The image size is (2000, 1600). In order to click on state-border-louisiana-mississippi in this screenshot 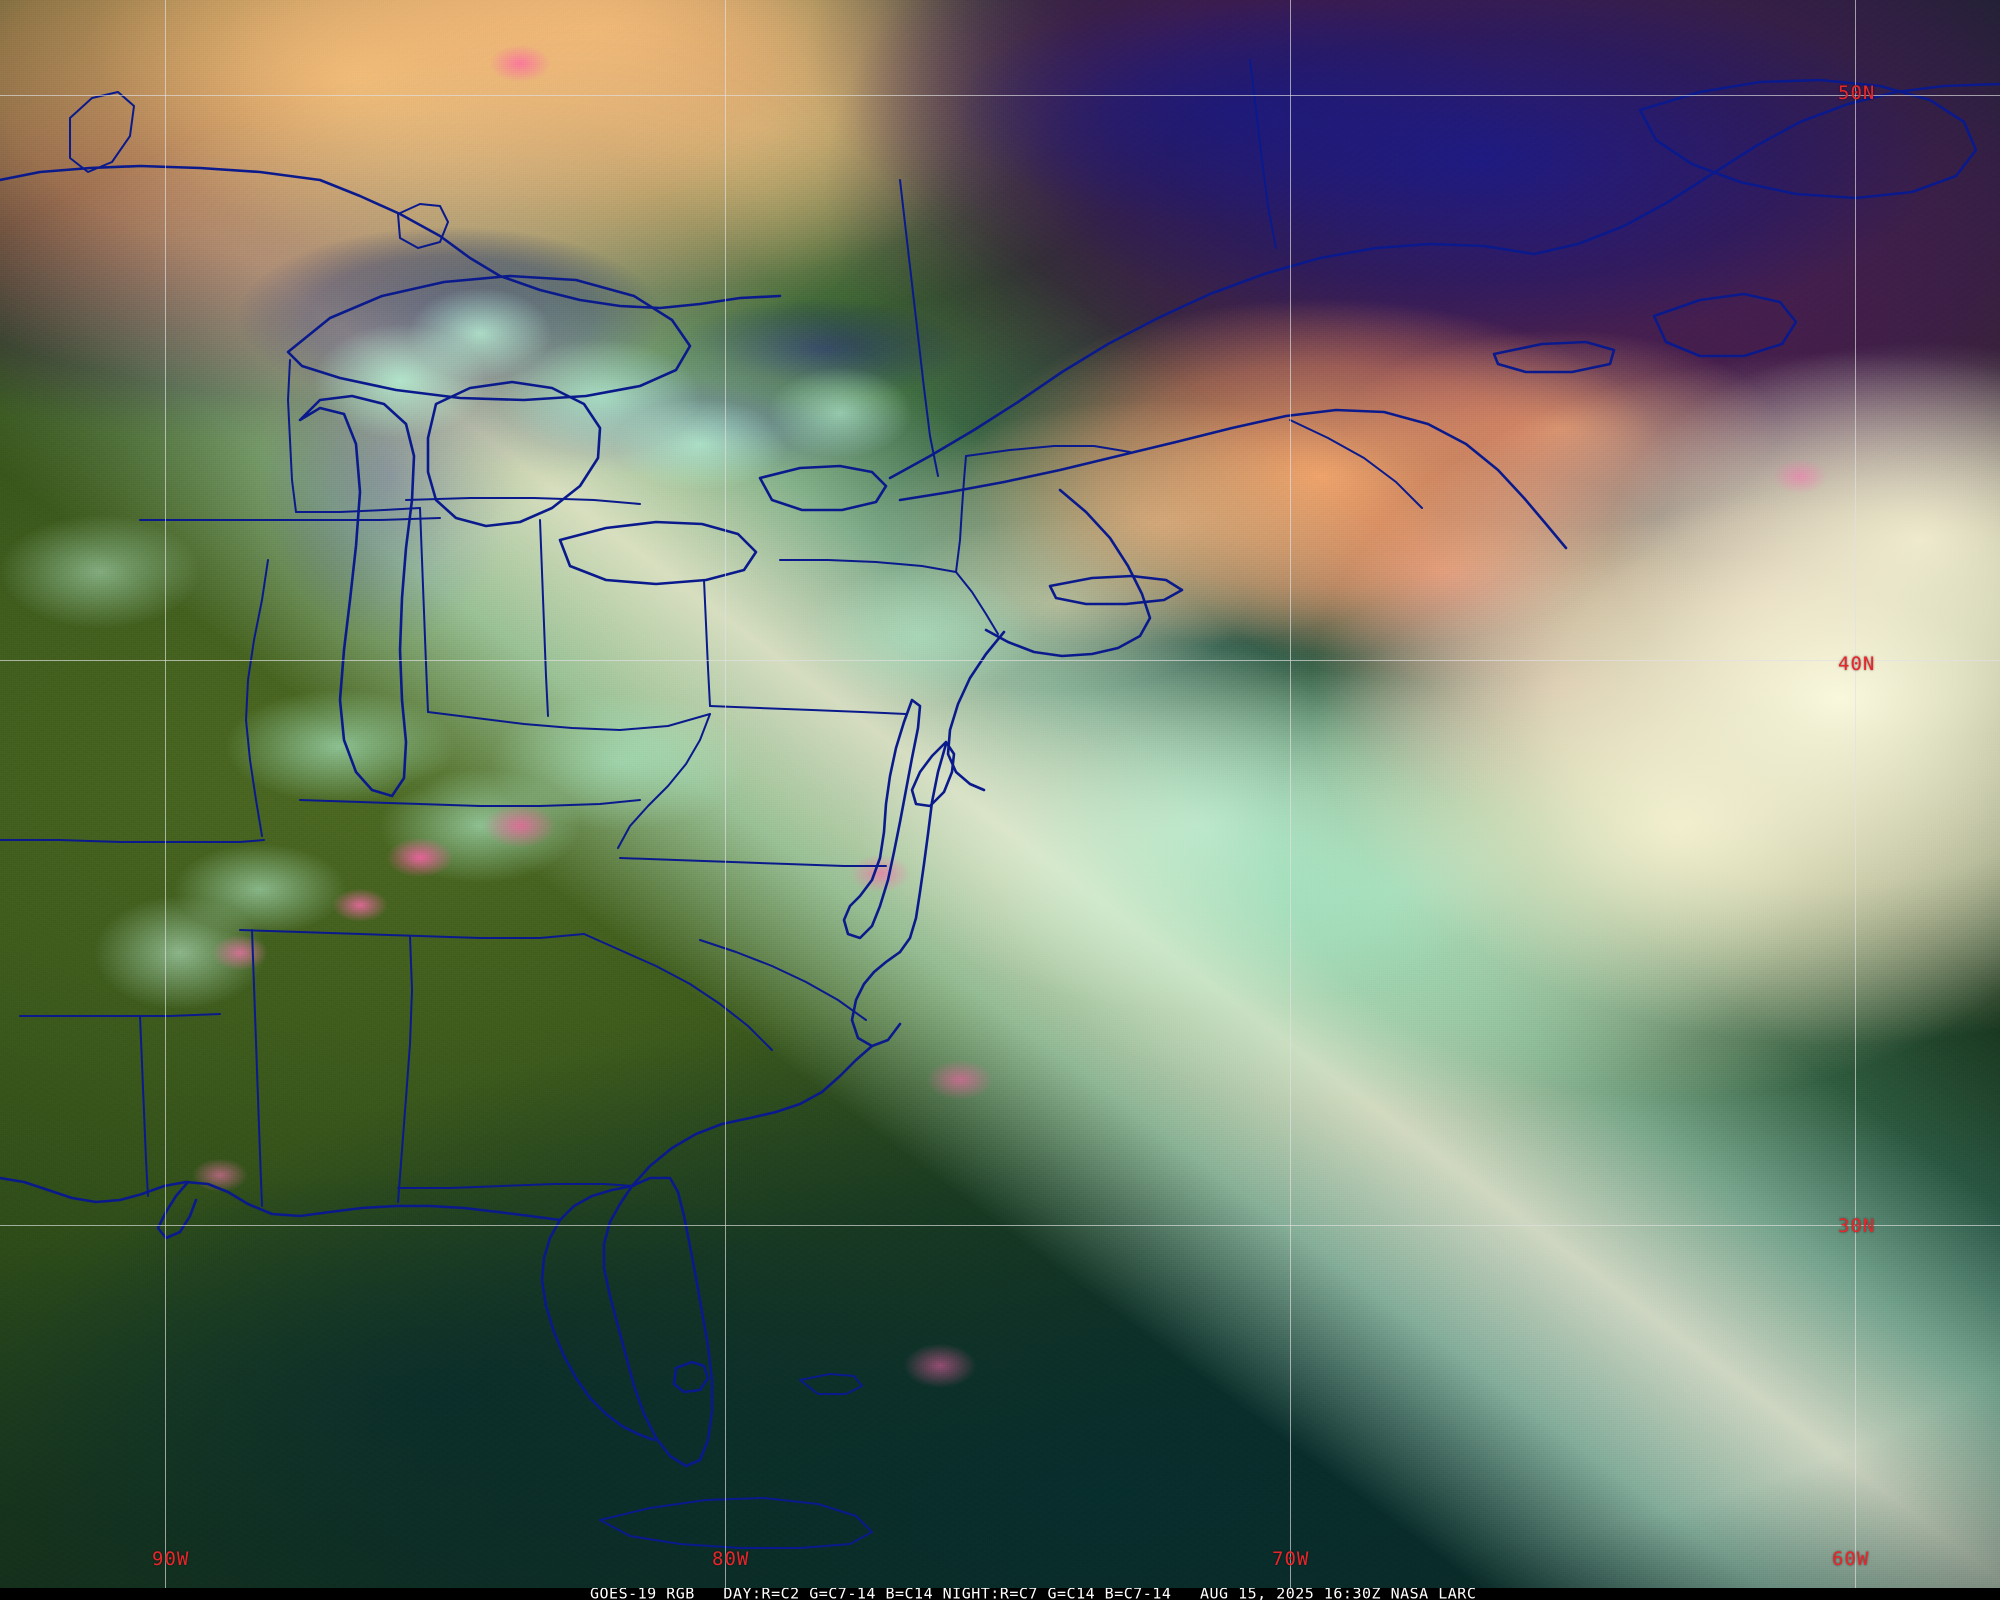, I will do `click(144, 1106)`.